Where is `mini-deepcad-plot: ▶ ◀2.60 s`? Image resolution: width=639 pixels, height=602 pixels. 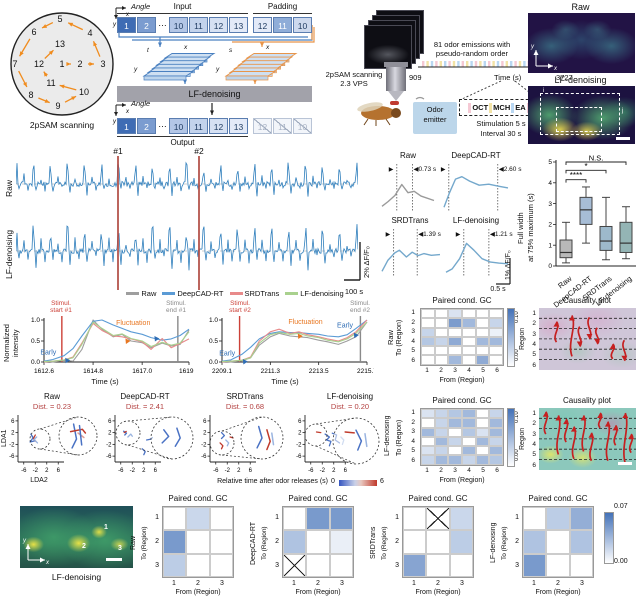
mini-deepcad-plot: ▶ ◀2.60 s is located at coordinates (481, 187).